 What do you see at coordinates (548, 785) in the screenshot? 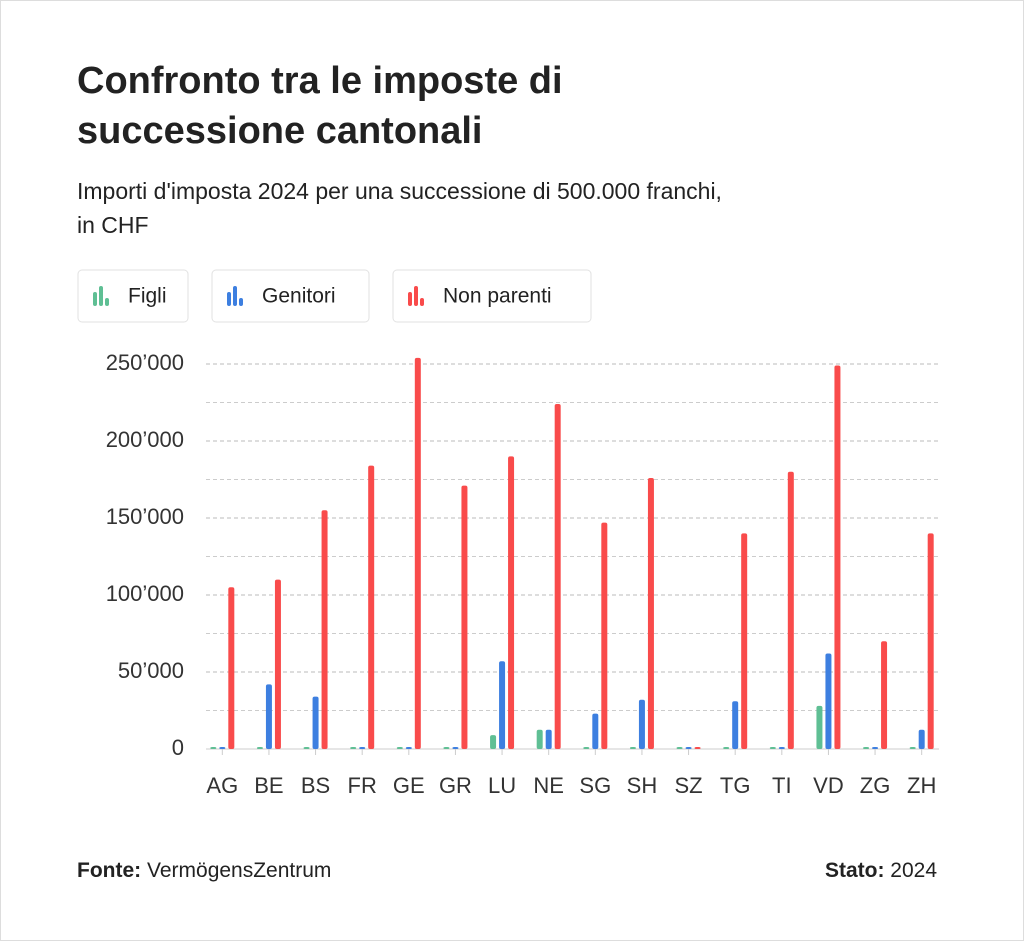
I see `x-tick-label: NE` at bounding box center [548, 785].